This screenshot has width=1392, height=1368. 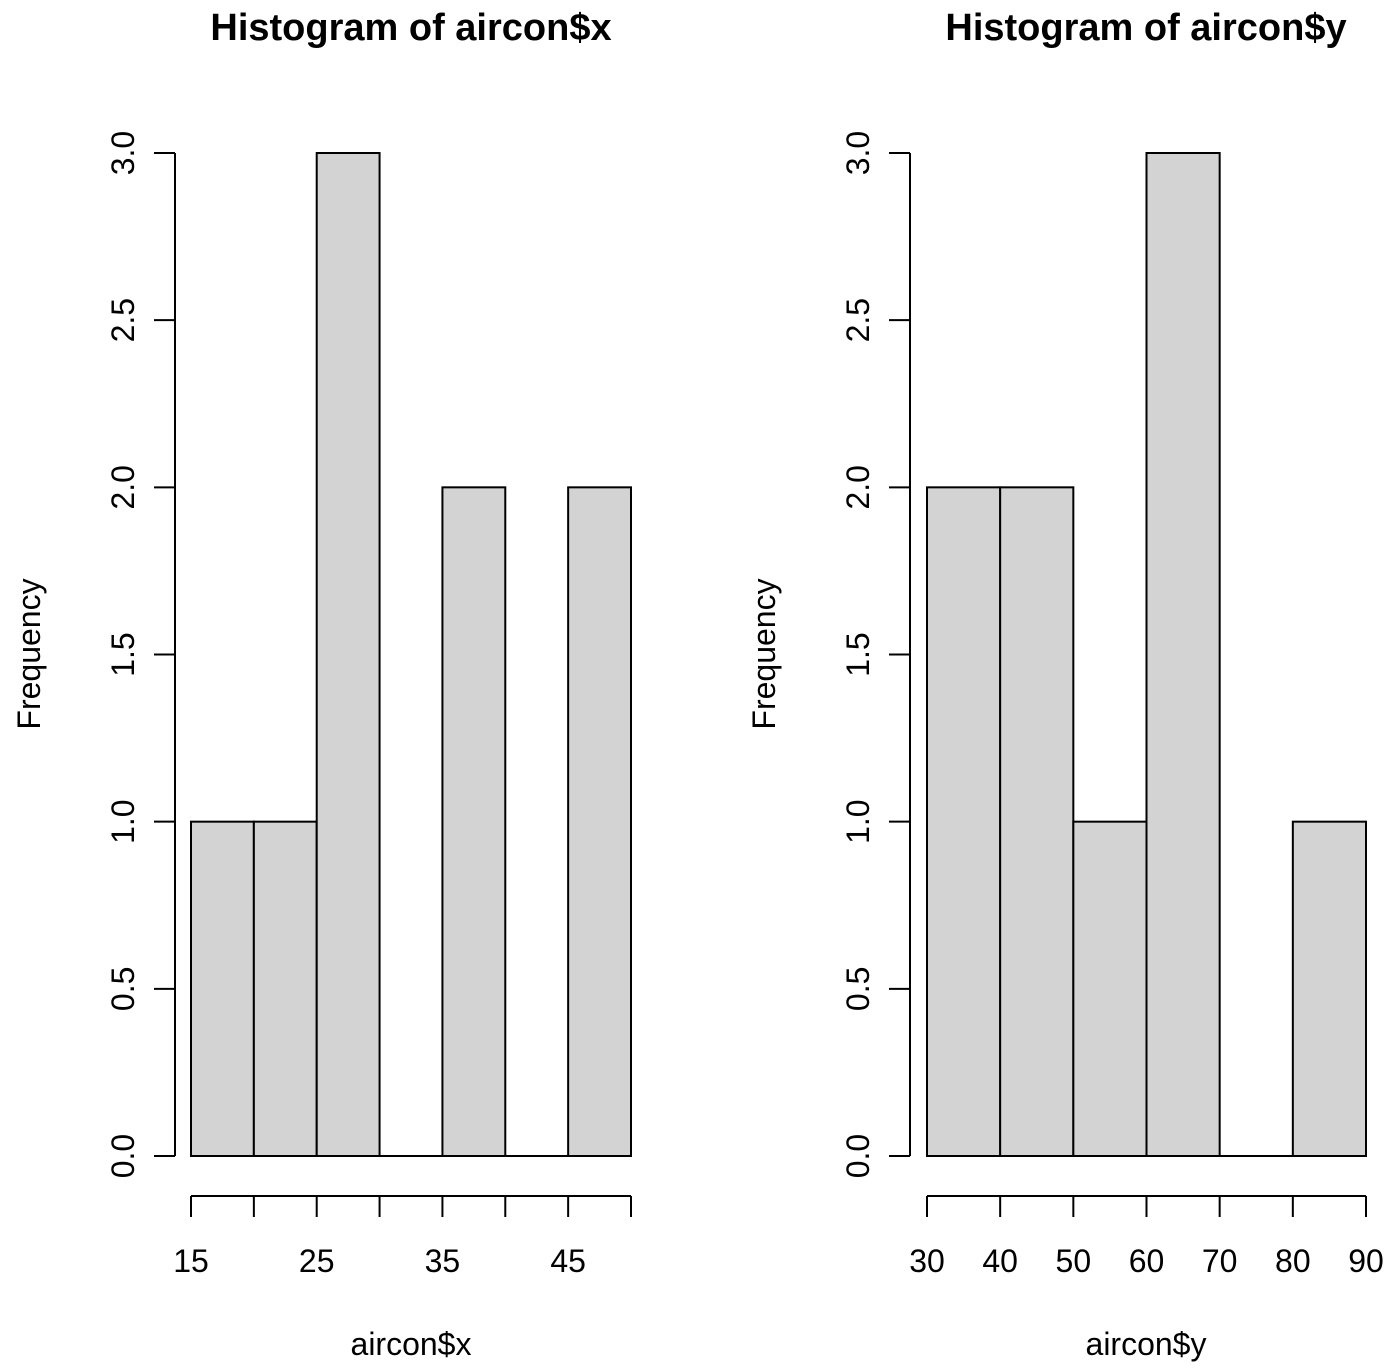 What do you see at coordinates (317, 1261) in the screenshot?
I see `x-tick-label: 25` at bounding box center [317, 1261].